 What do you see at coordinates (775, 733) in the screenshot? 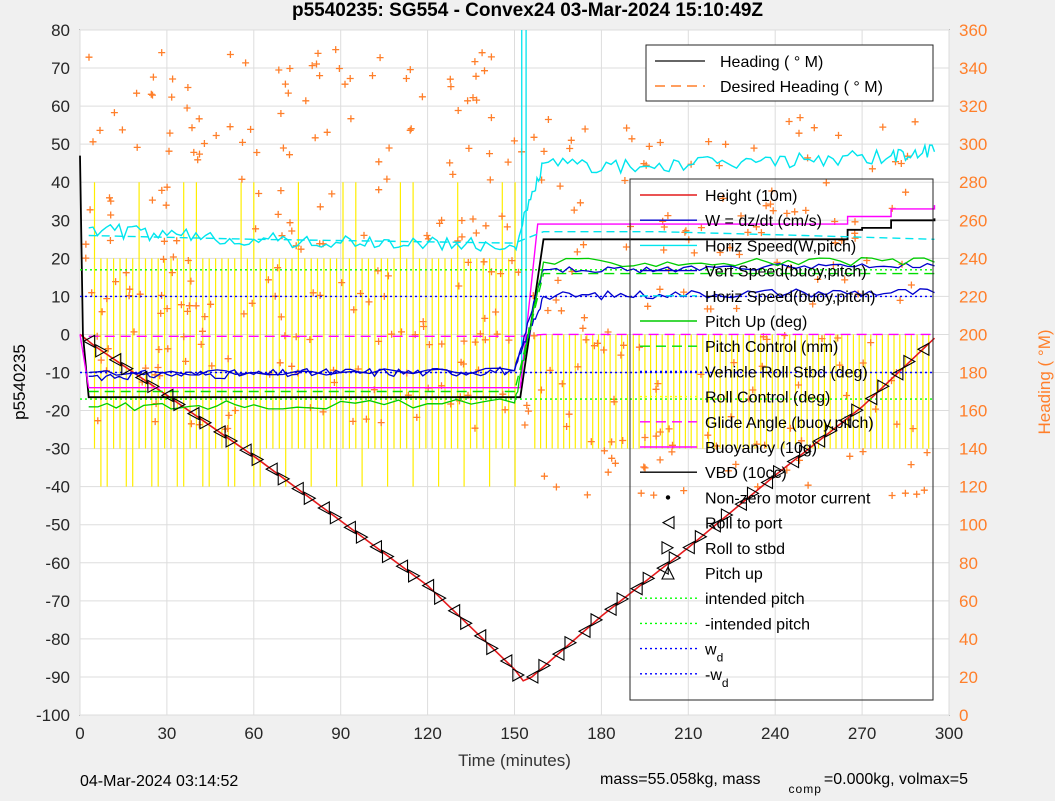
I see `x-tick-label: 240` at bounding box center [775, 733].